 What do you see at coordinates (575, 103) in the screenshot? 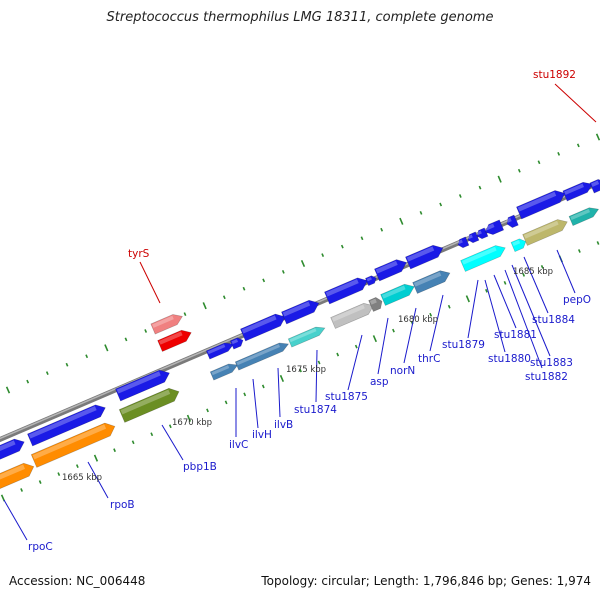
I see `leader-stu1892` at bounding box center [575, 103].